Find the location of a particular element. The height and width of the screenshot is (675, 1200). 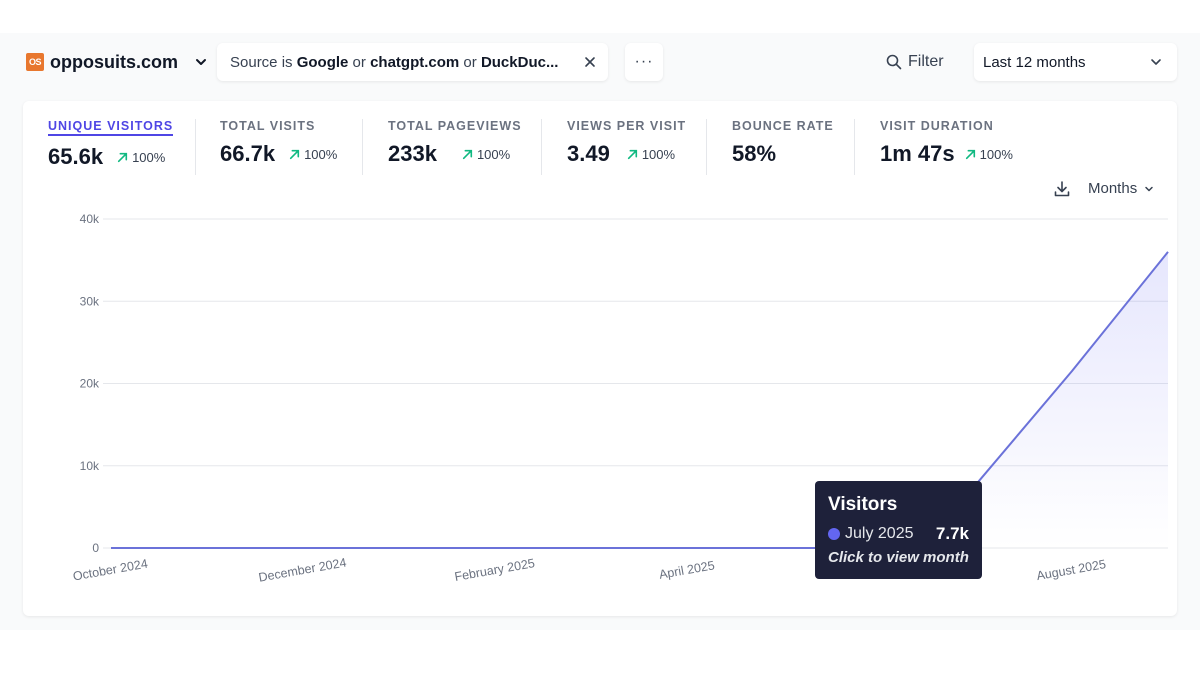

metric-value: 65.6k is located at coordinates (76, 156).